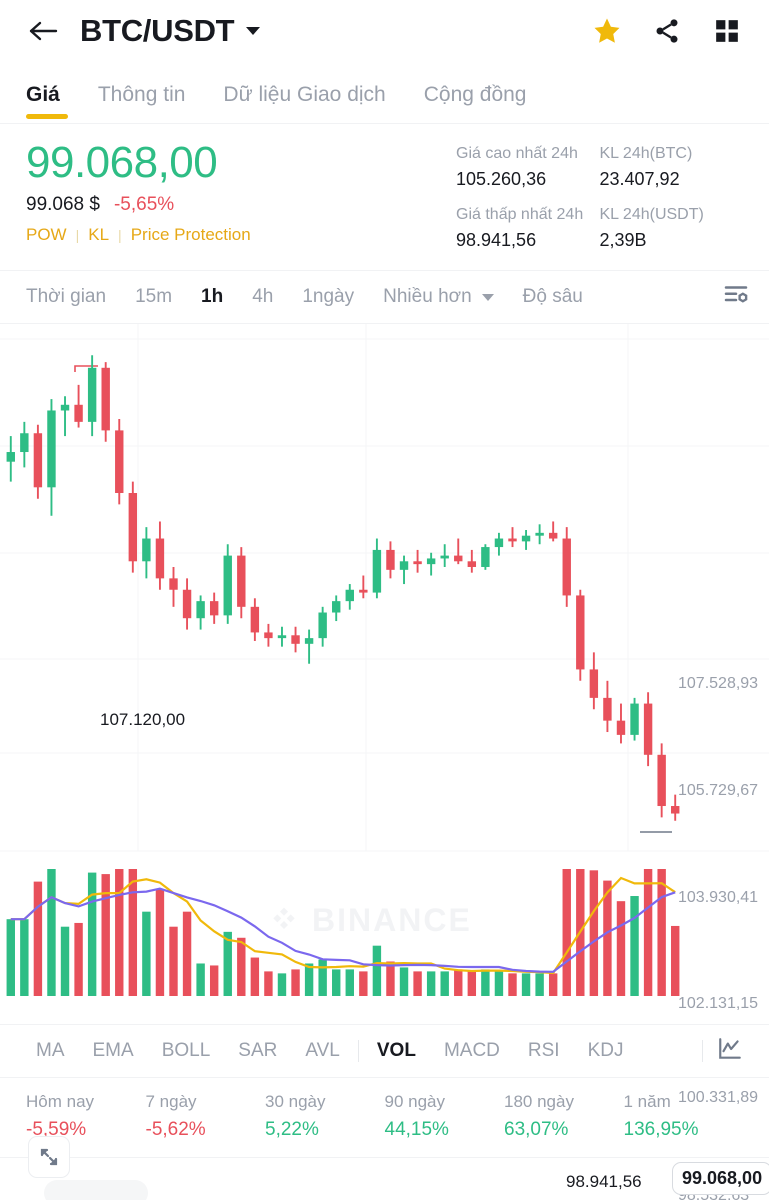 The width and height of the screenshot is (769, 1200). What do you see at coordinates (206, 1116) in the screenshot?
I see `perf-7d: 7 ngày -5,62%` at bounding box center [206, 1116].